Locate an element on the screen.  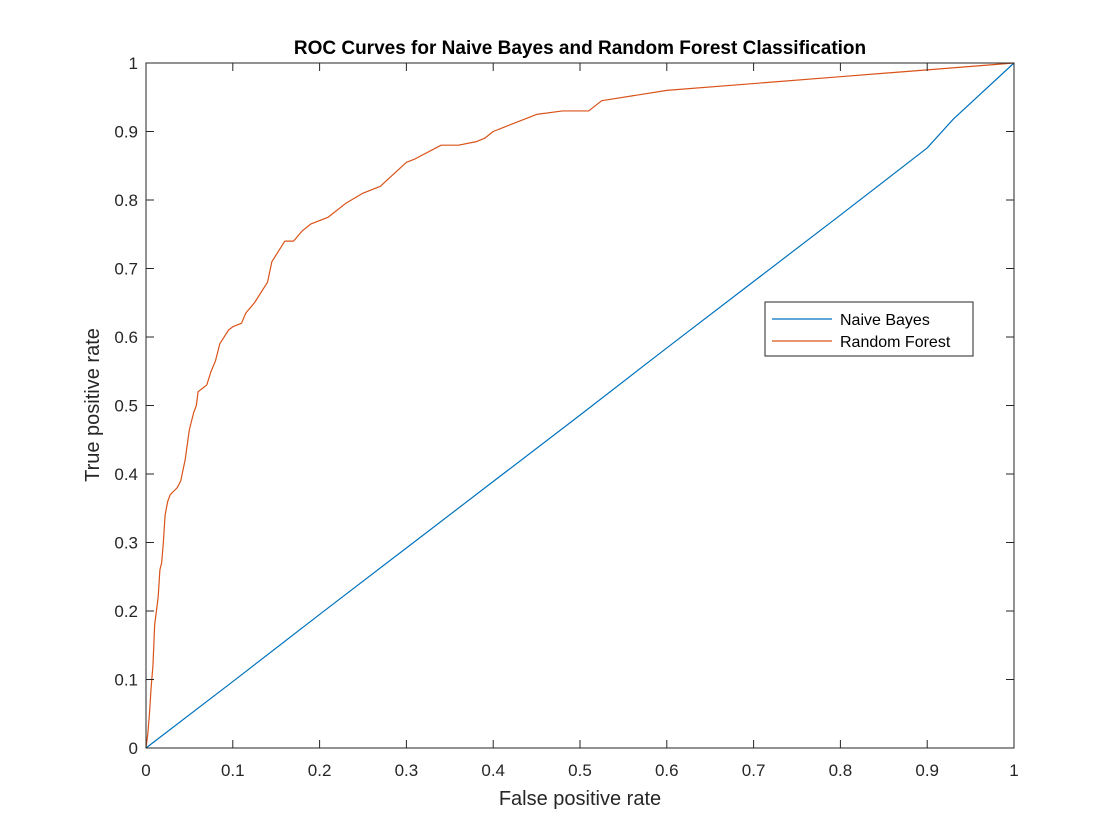
x-tick-label: 0.1 is located at coordinates (233, 770).